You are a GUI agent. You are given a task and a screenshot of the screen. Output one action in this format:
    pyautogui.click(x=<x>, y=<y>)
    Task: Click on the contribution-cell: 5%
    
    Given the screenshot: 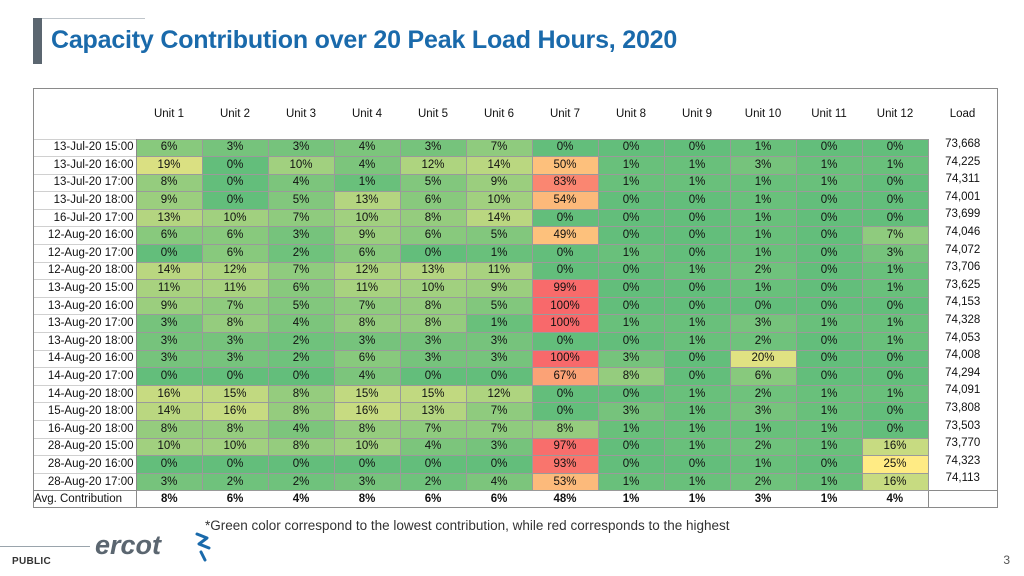 What is the action you would take?
    pyautogui.click(x=301, y=306)
    